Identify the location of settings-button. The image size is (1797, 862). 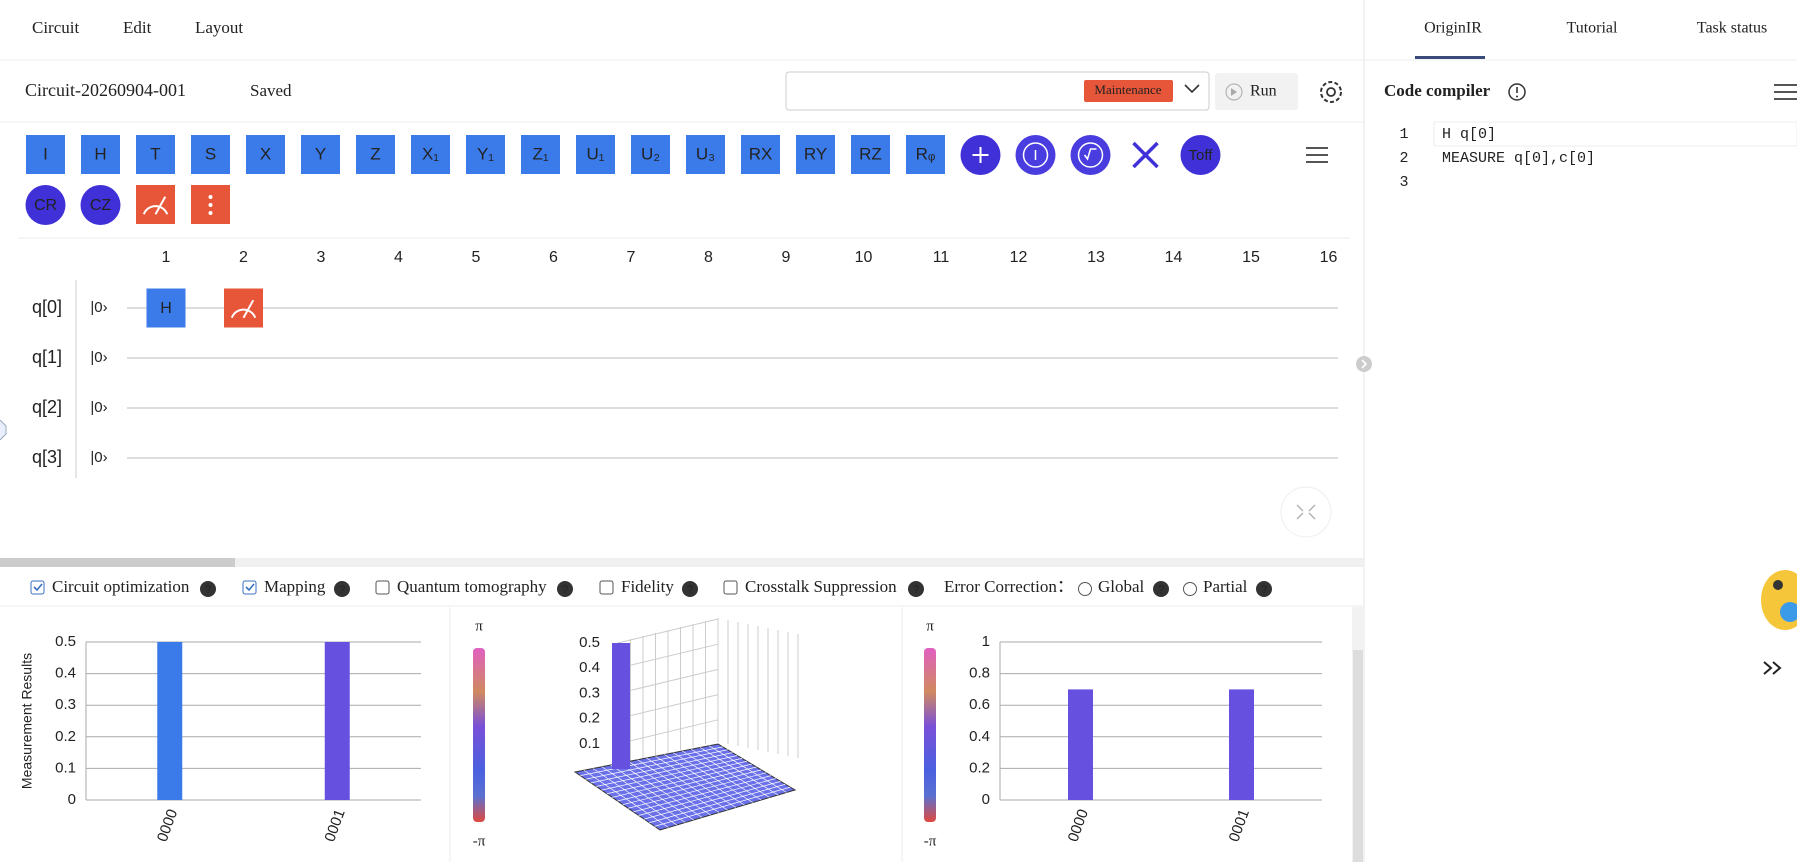
(1331, 92).